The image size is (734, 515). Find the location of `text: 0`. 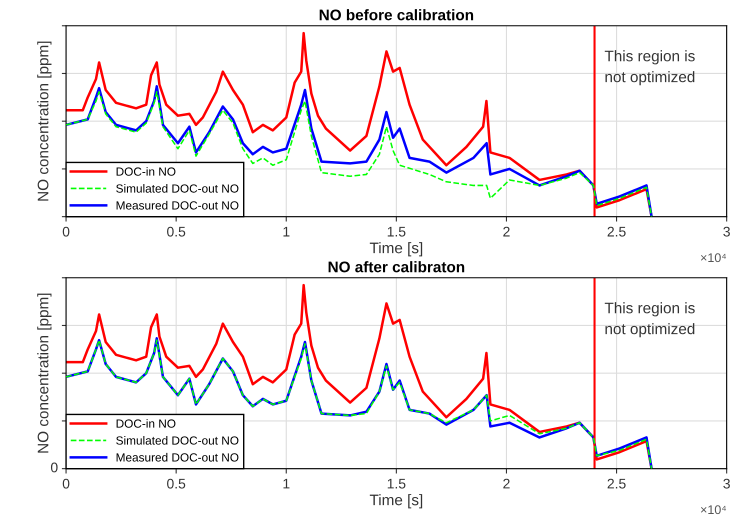

text: 0 is located at coordinates (54, 467).